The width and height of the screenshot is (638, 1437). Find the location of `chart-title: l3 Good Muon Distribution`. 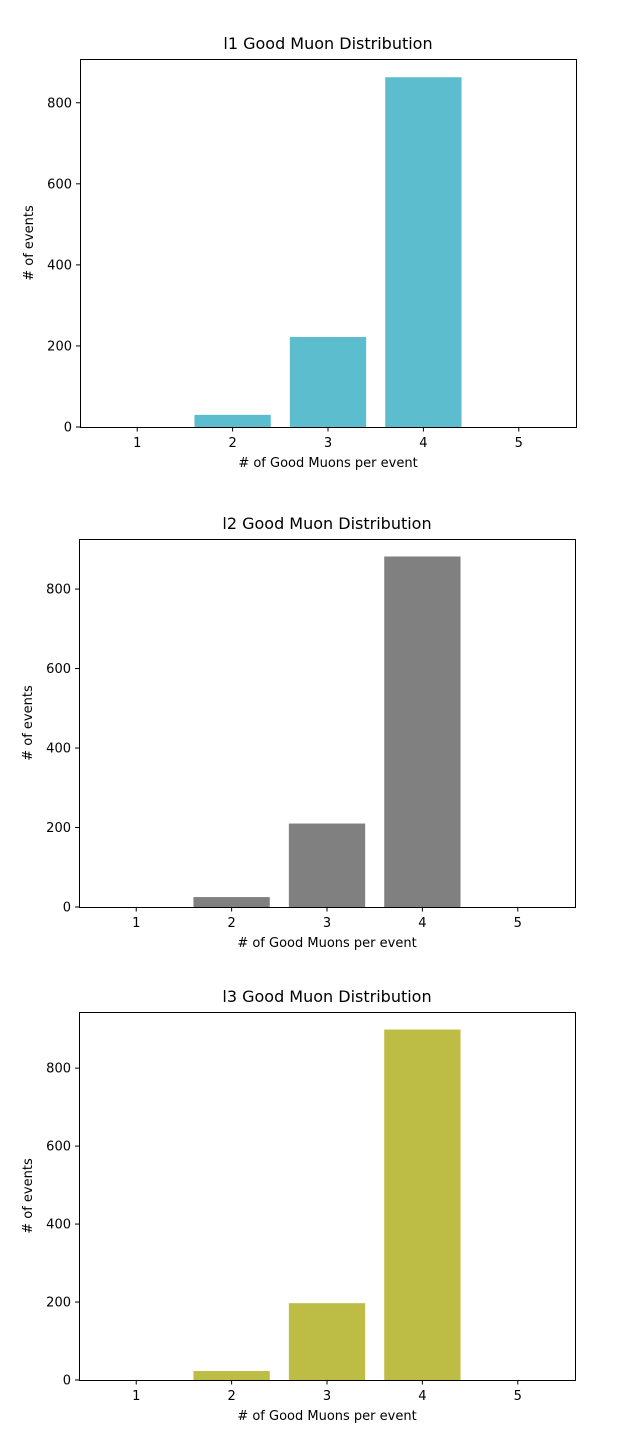

chart-title: l3 Good Muon Distribution is located at coordinates (326, 996).